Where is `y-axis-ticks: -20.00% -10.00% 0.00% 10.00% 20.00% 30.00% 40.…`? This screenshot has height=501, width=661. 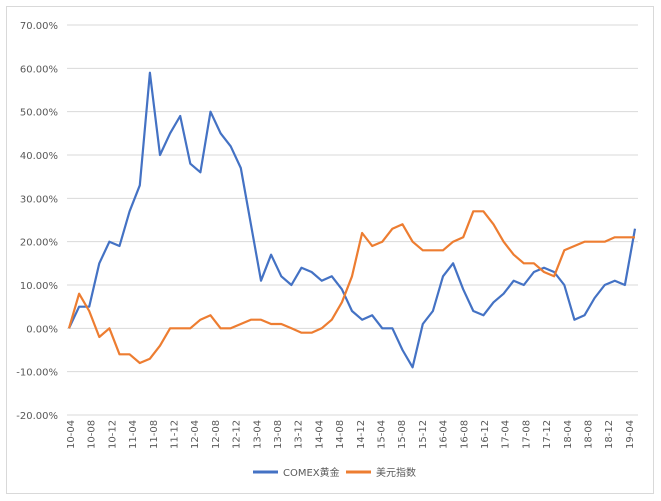
y-axis-ticks: -20.00% -10.00% 0.00% 10.00% 20.00% 30.00% 40.… is located at coordinates (37, 221).